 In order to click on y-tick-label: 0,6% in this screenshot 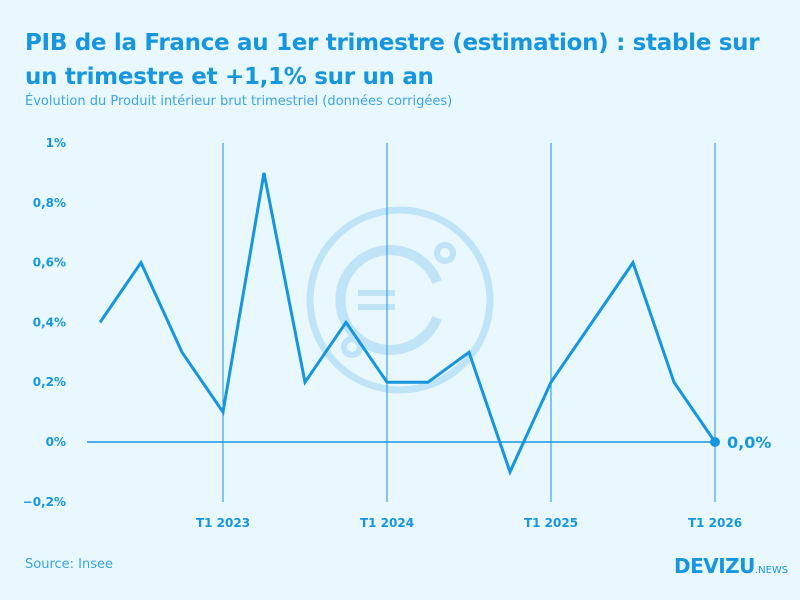, I will do `click(49, 263)`.